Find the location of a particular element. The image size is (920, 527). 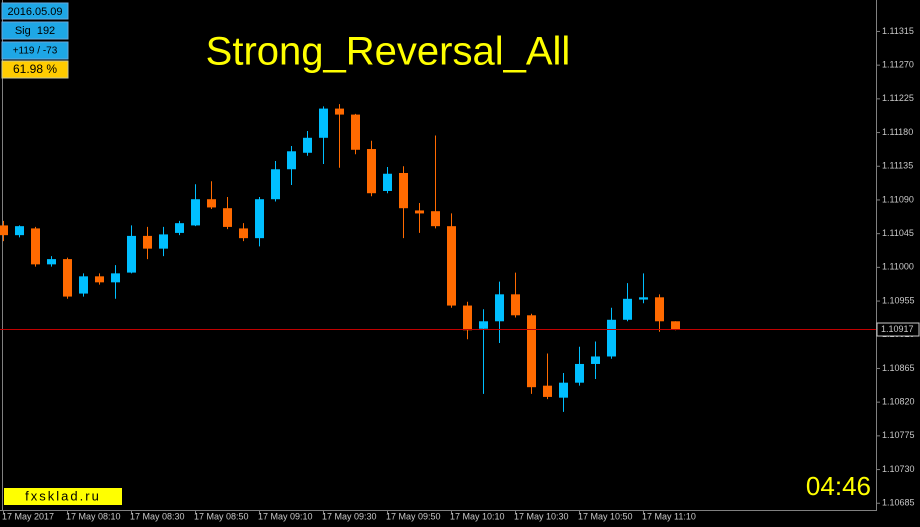

x-tick-label: 17 May 2017 is located at coordinates (28, 516).